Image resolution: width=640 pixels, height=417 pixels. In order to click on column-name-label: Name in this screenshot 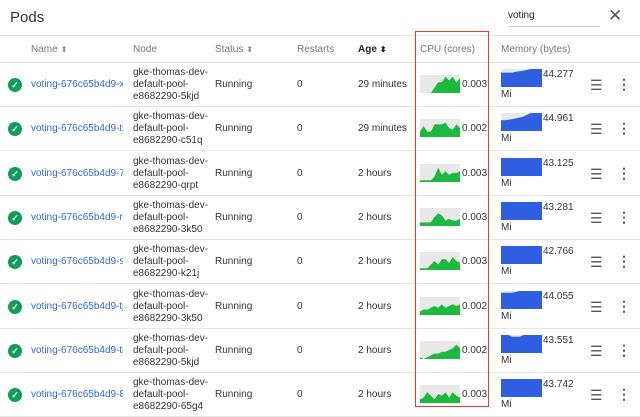, I will do `click(44, 49)`.